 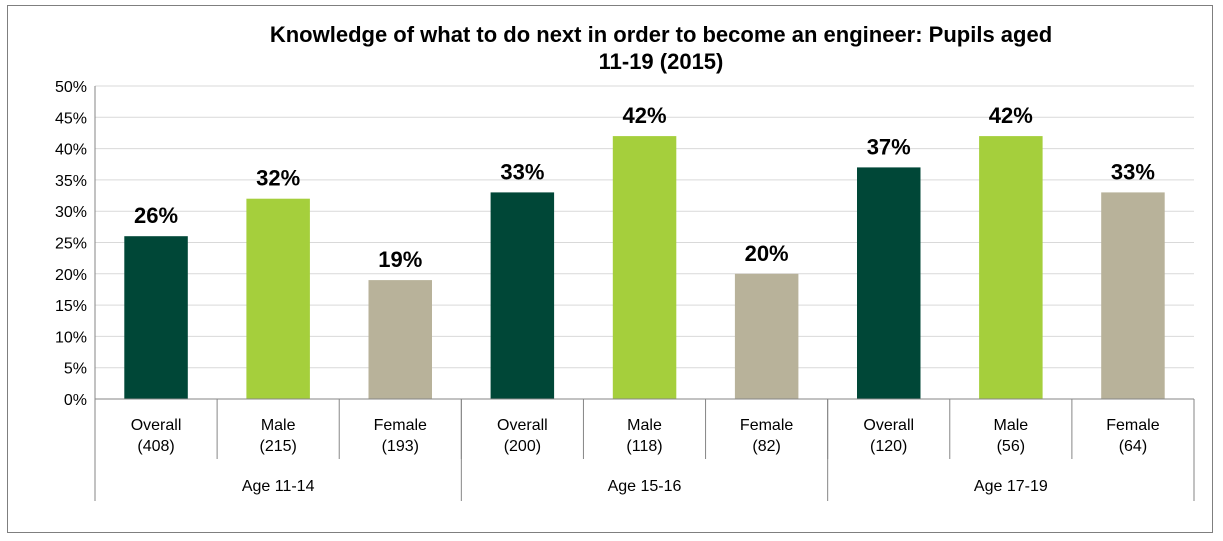 What do you see at coordinates (400, 446) in the screenshot?
I see `x-category-count: (193)` at bounding box center [400, 446].